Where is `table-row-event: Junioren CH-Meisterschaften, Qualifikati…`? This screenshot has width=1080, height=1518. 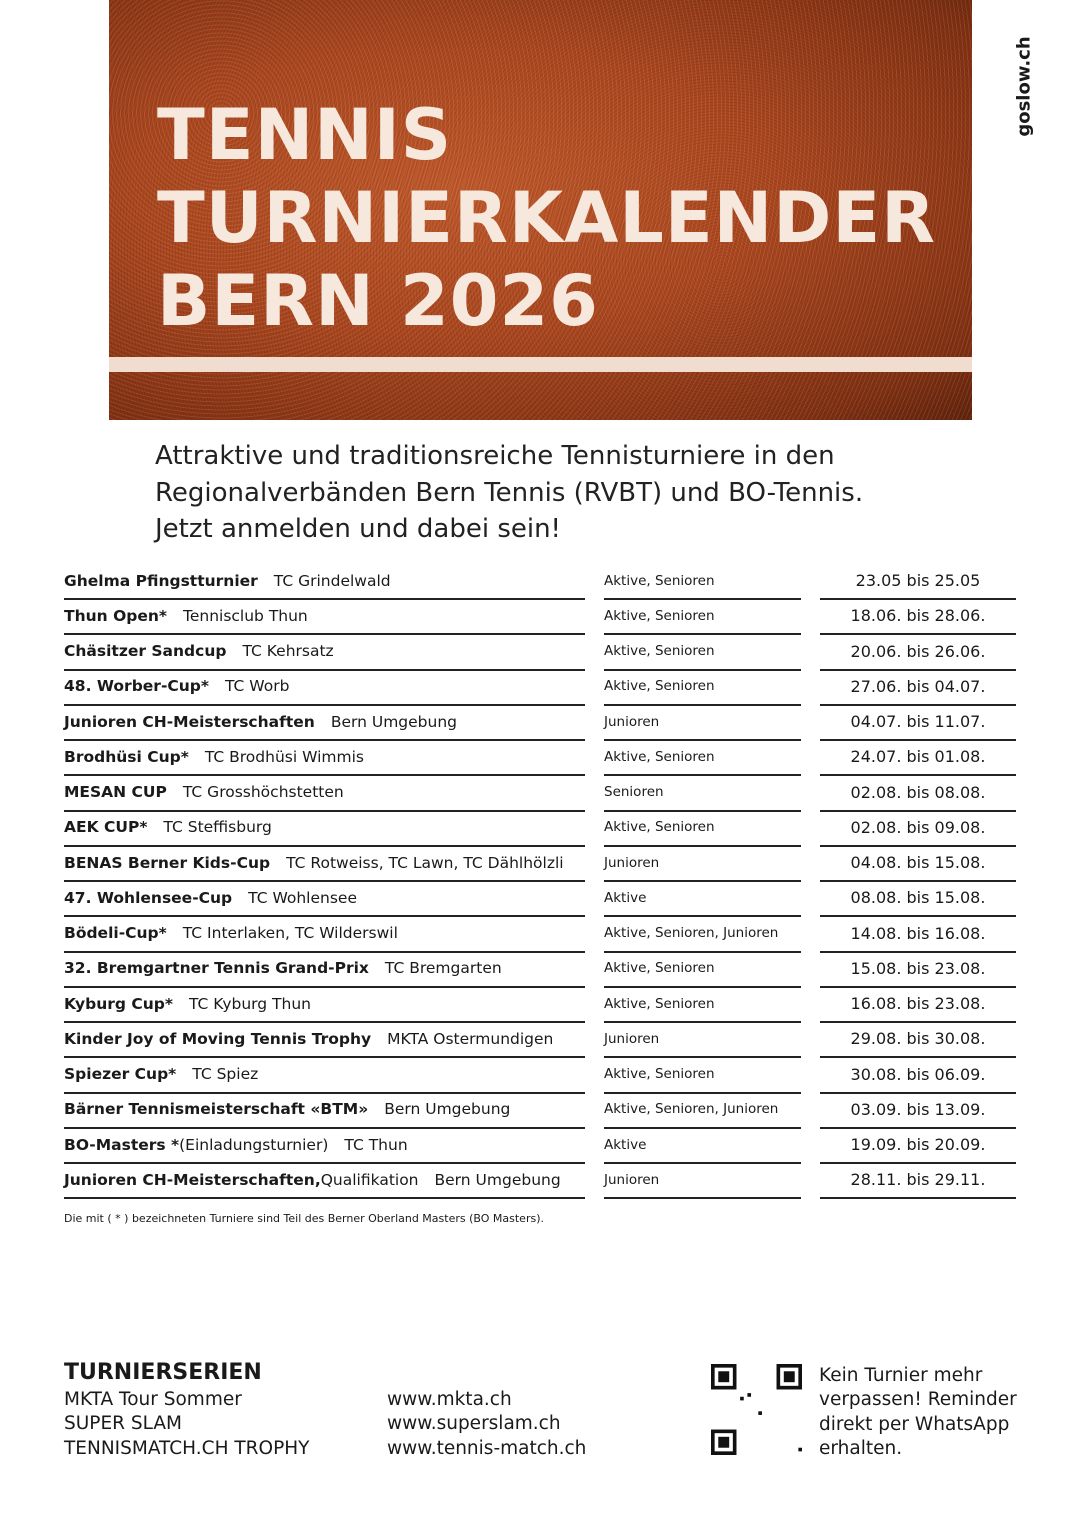 table-row-event: Junioren CH-Meisterschaften, Qualifikati… is located at coordinates (324, 1182).